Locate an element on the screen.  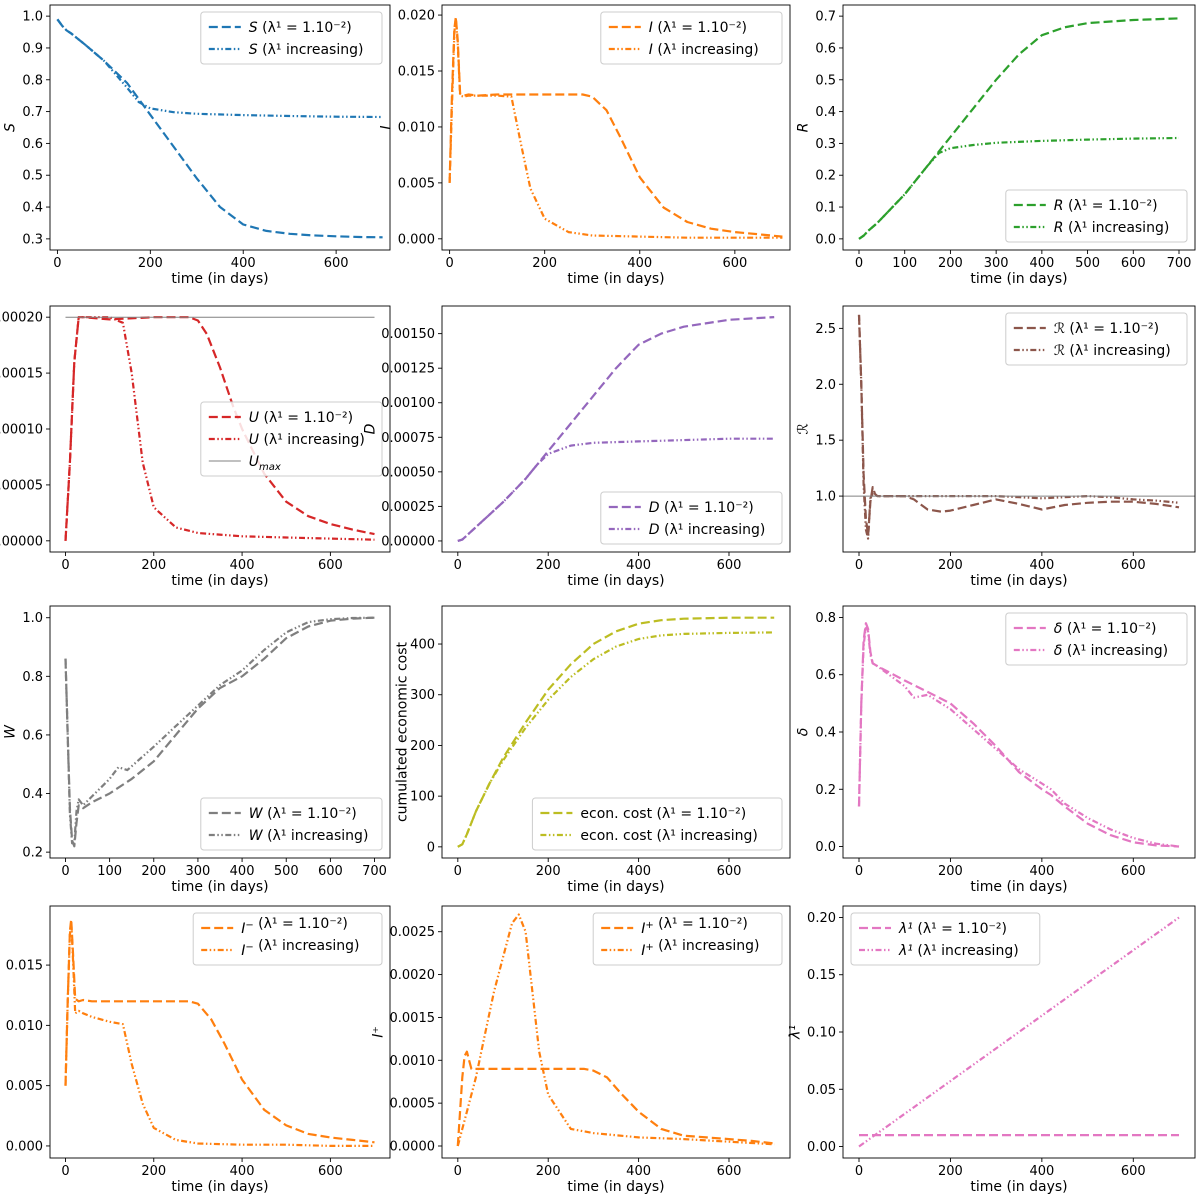
axes-frame-econ is located at coordinates (616, 732).